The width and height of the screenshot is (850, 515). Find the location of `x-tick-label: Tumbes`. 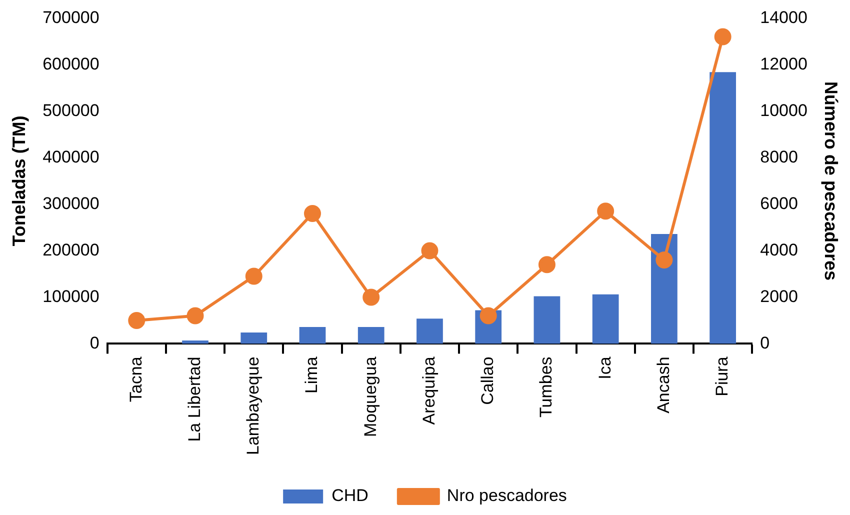

x-tick-label: Tumbes is located at coordinates (546, 387).